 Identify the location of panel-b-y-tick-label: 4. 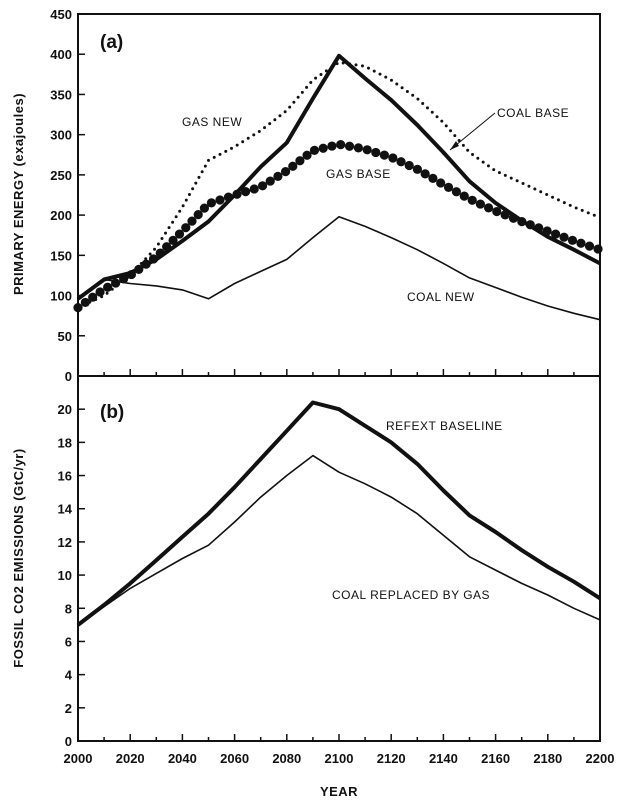
(69, 675).